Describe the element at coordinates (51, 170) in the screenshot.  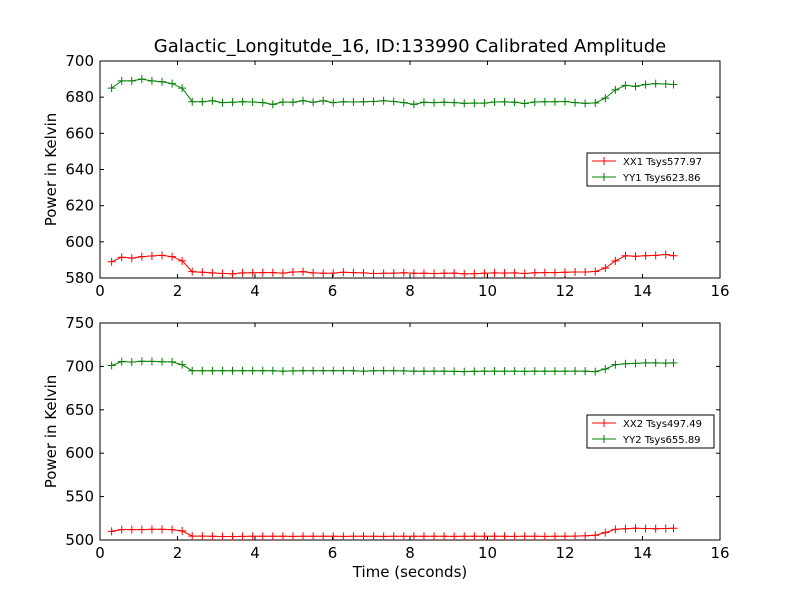
I see `y-axis-label: Power in Kelvin` at that location.